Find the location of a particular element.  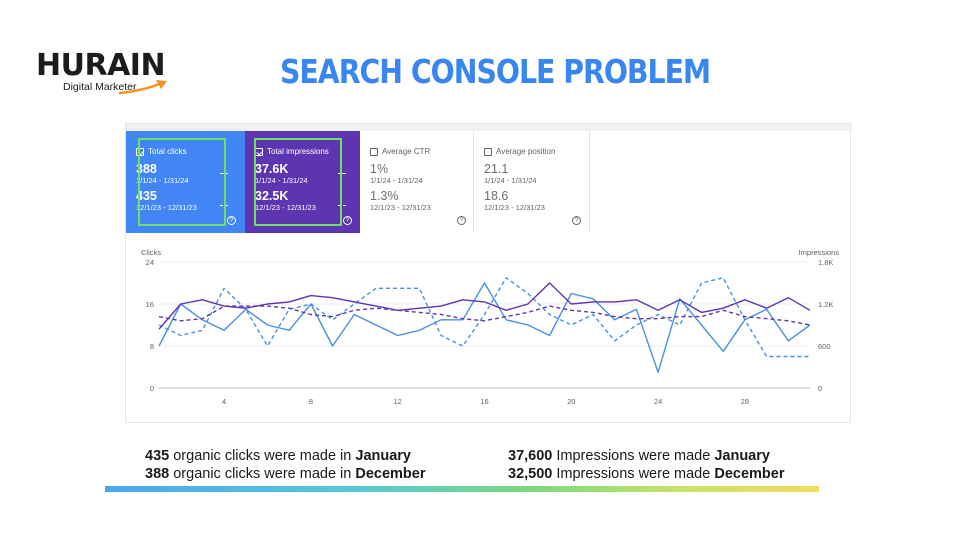

metric-header: Total clicks is located at coordinates (190, 152).